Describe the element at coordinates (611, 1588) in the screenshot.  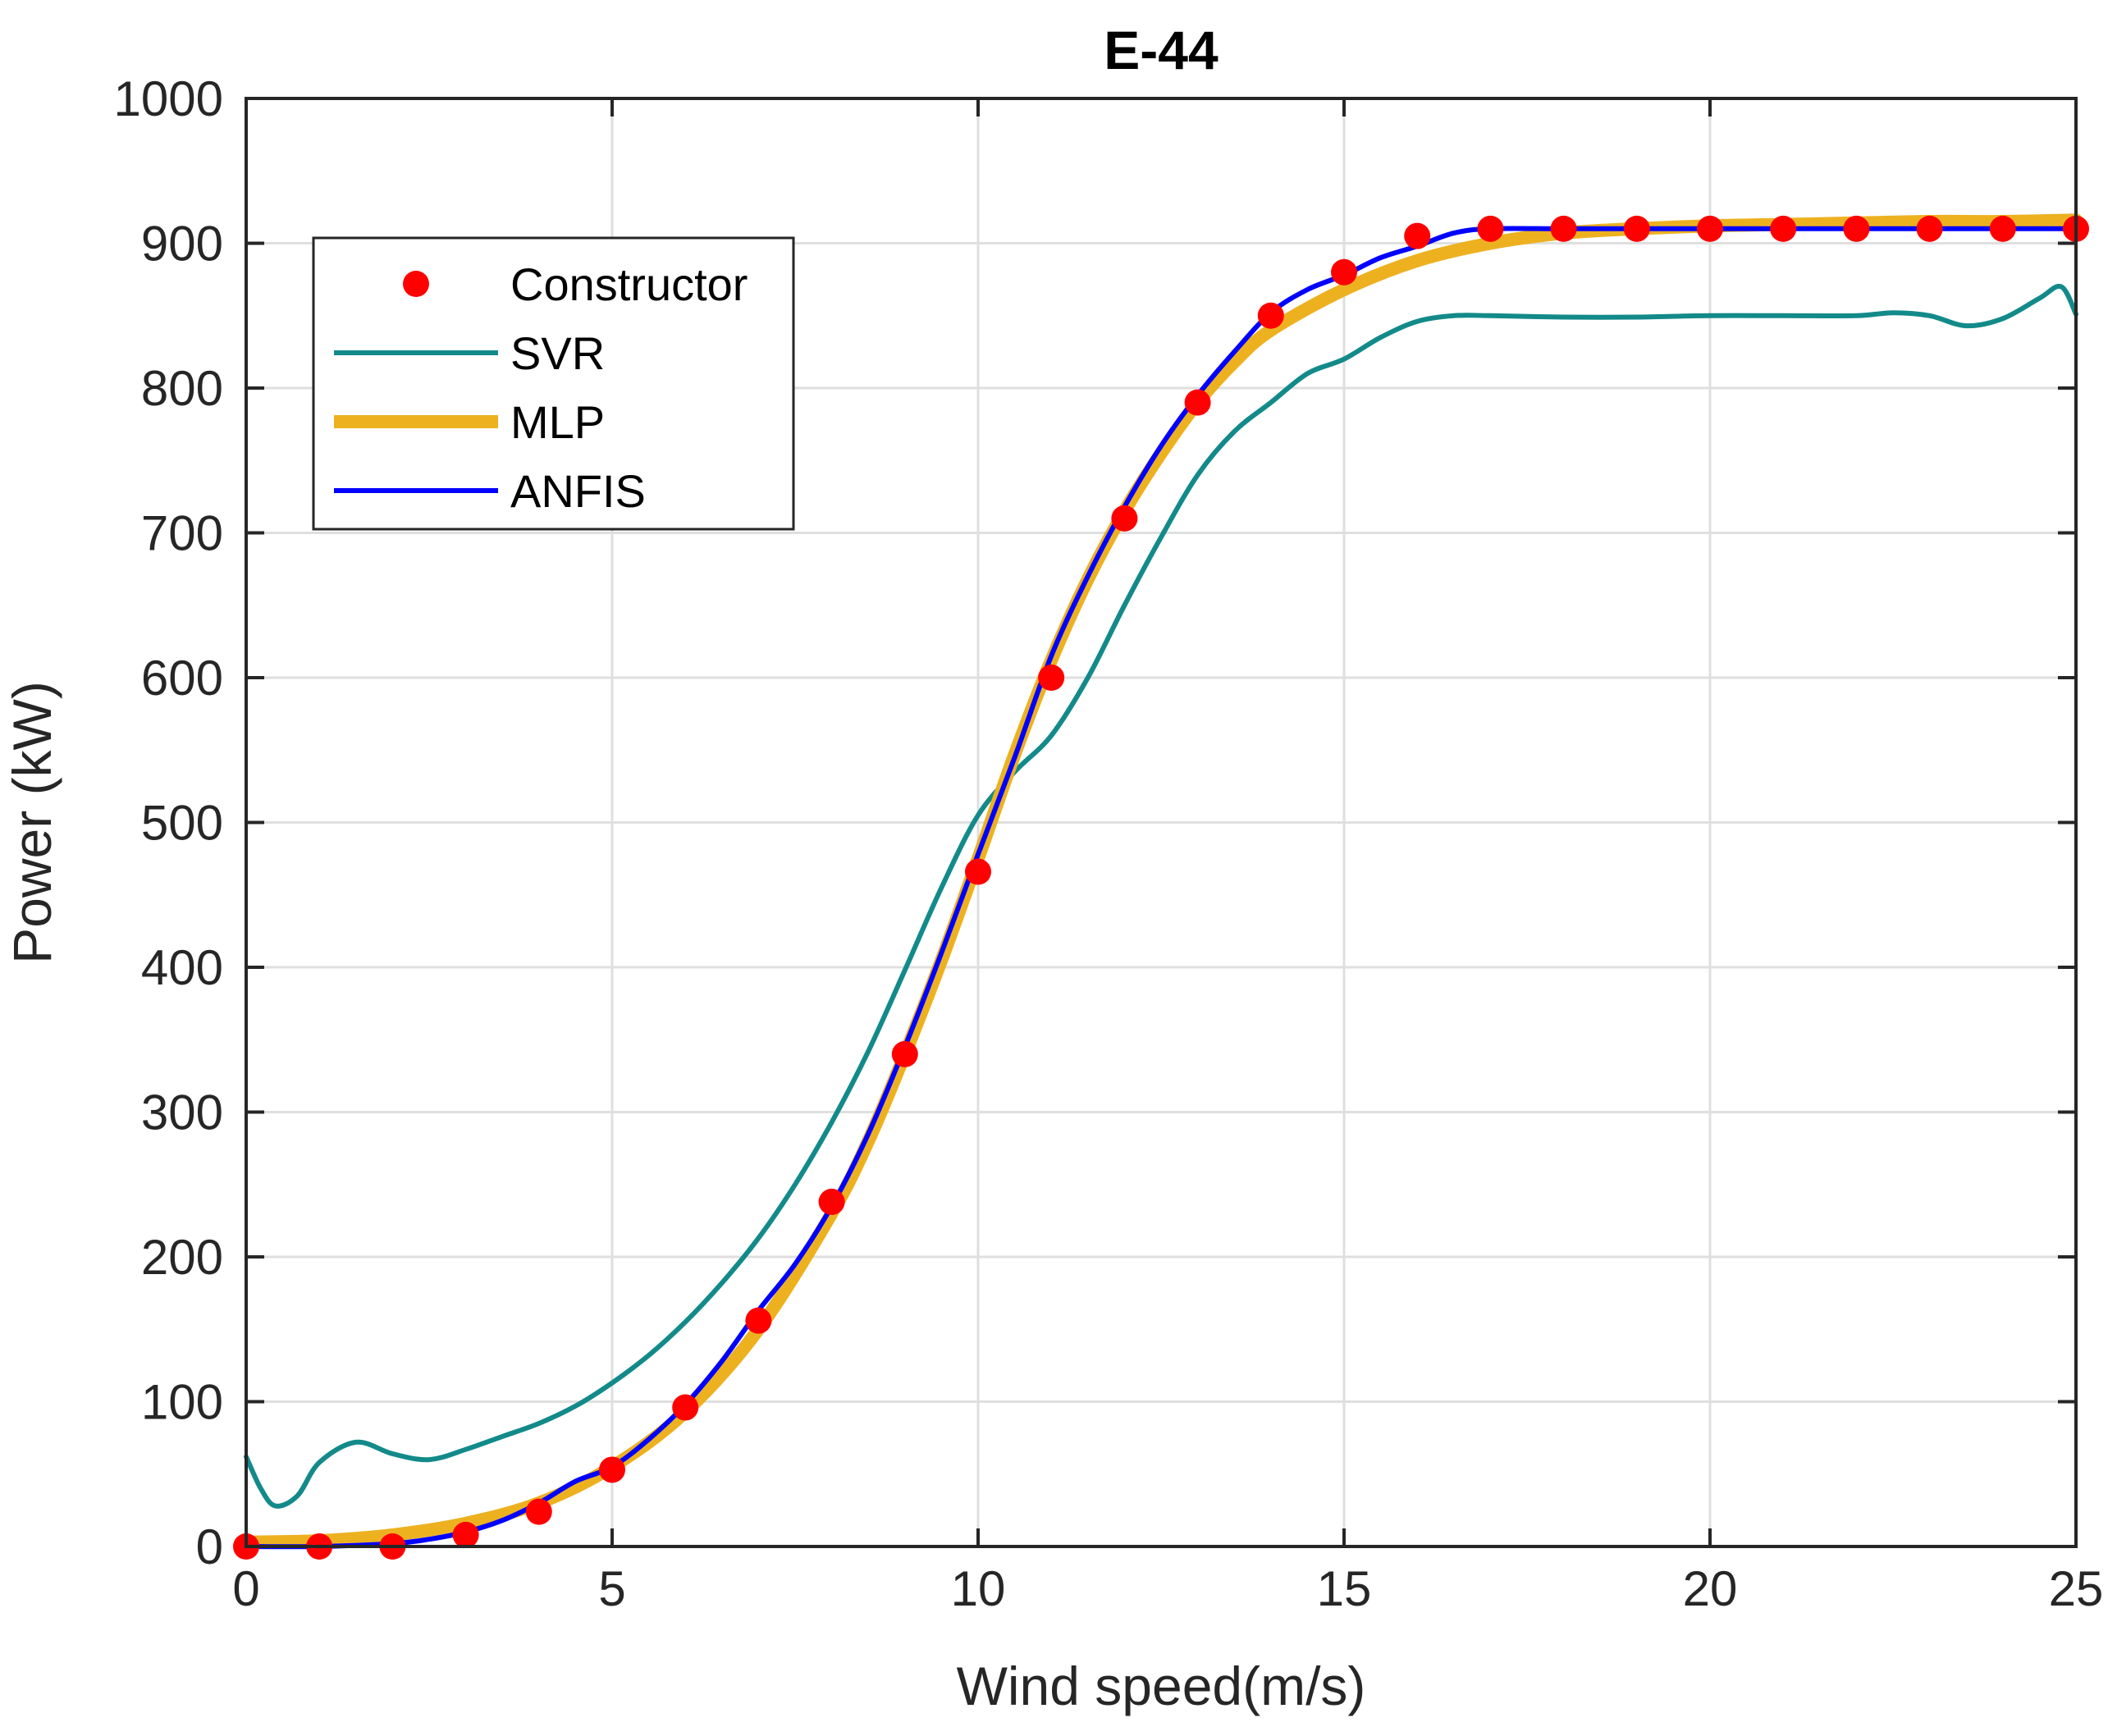
I see `x-tick-label: 5` at that location.